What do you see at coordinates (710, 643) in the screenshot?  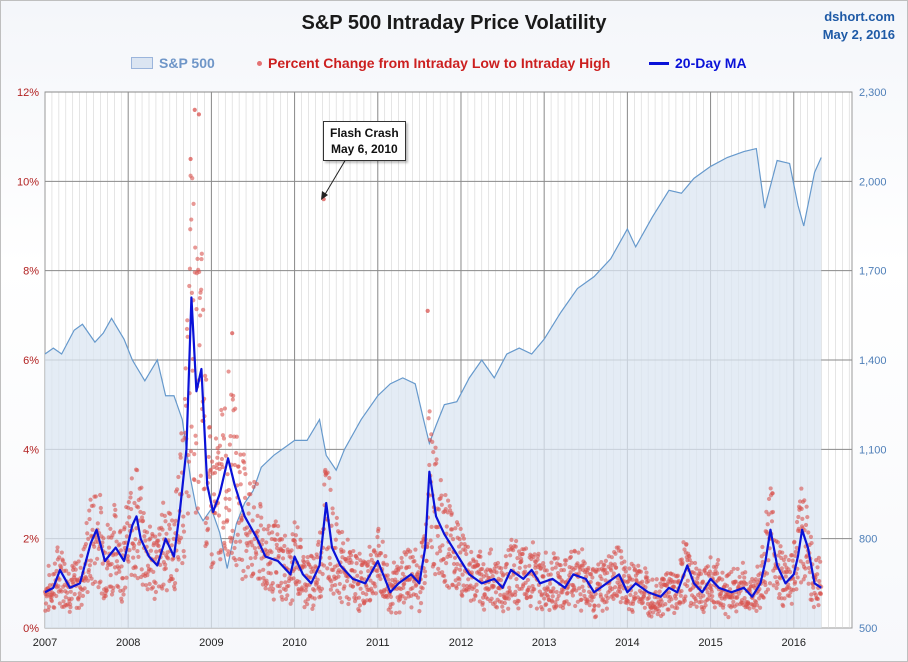 I see `x-tick-label: 2015` at bounding box center [710, 643].